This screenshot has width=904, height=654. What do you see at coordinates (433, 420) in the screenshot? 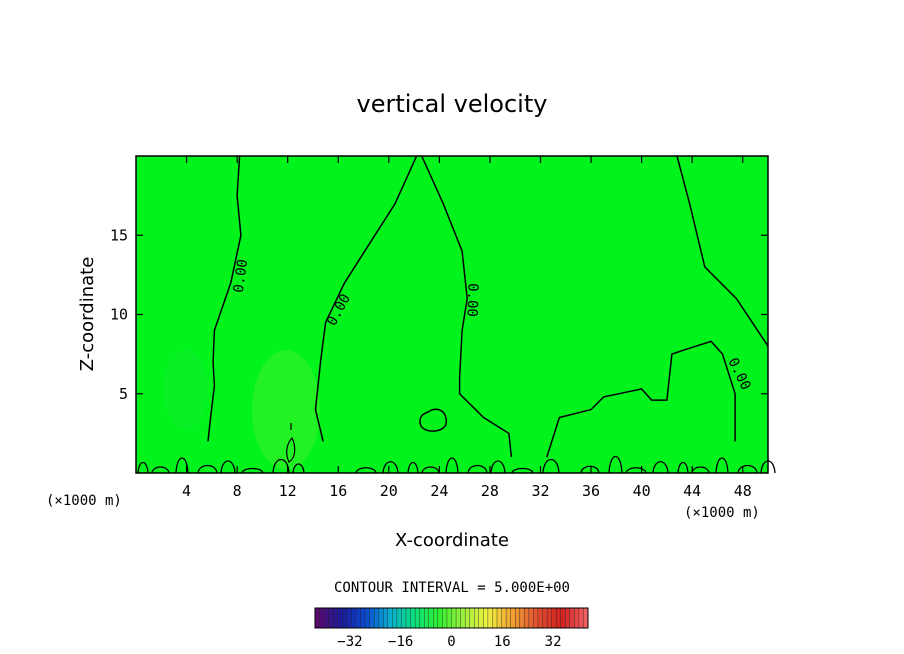
I see `contour-bubble` at bounding box center [433, 420].